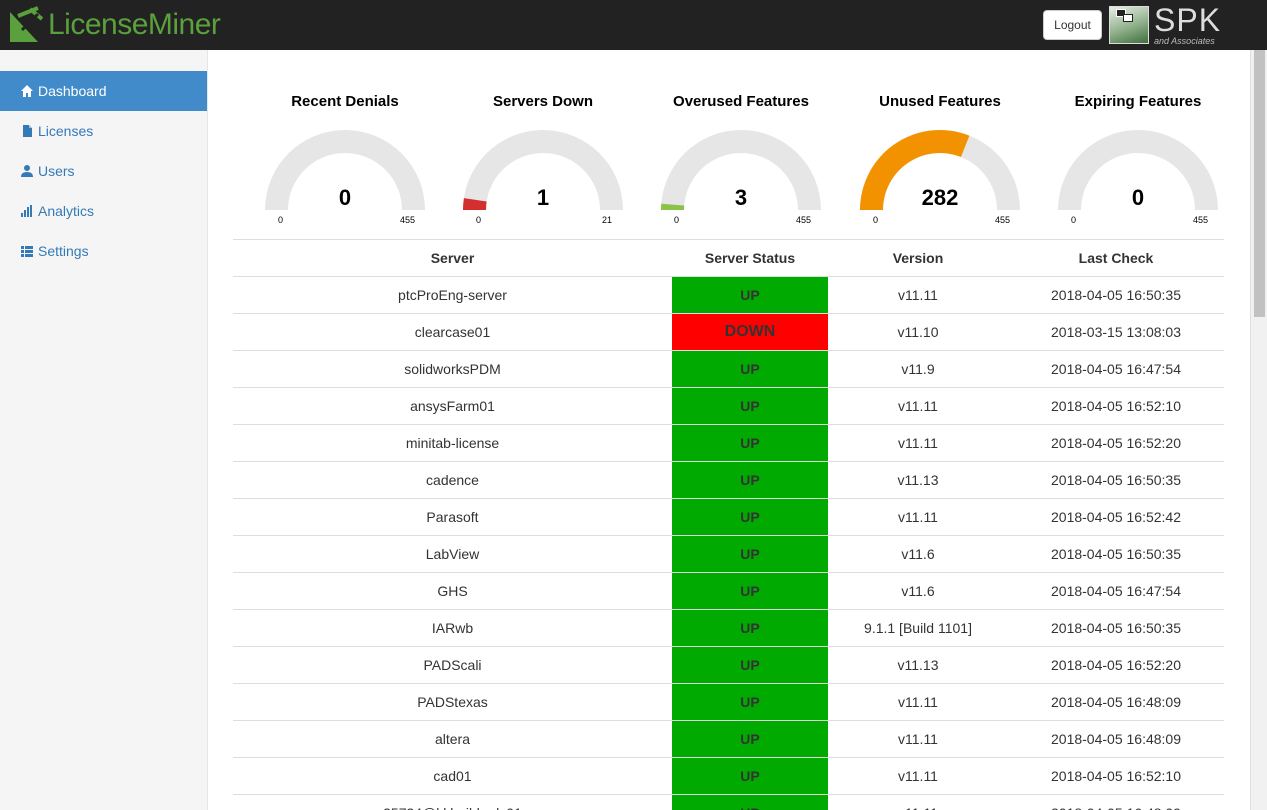 This screenshot has height=810, width=1267. I want to click on table-row: LabView UP v11.6 2018-04-05 16:50:35, so click(728, 554).